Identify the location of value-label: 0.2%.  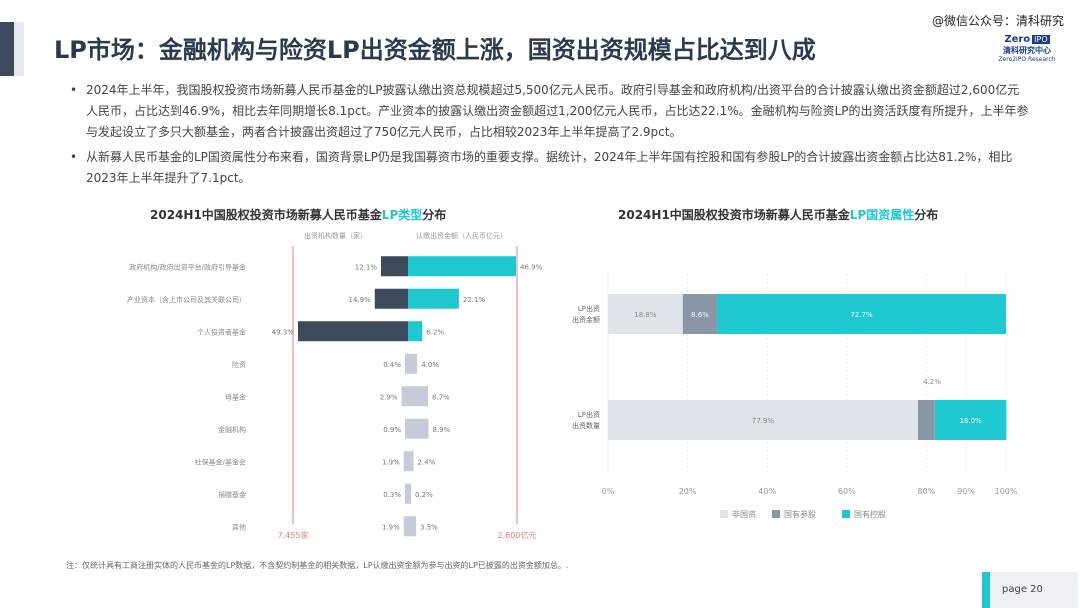
(424, 495).